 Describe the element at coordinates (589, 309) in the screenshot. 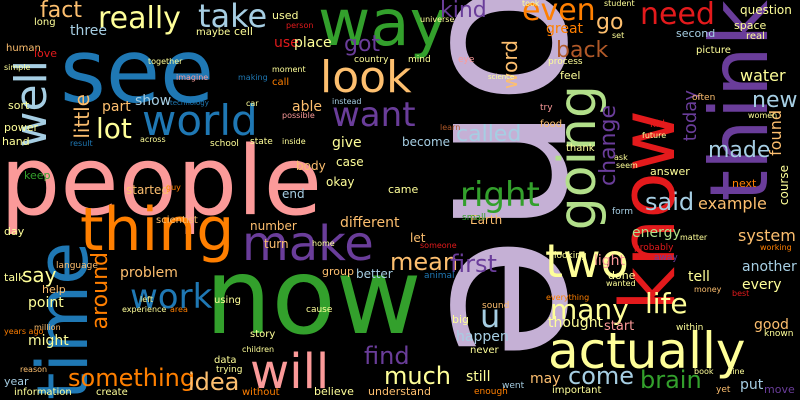

I see `word-many: many` at that location.